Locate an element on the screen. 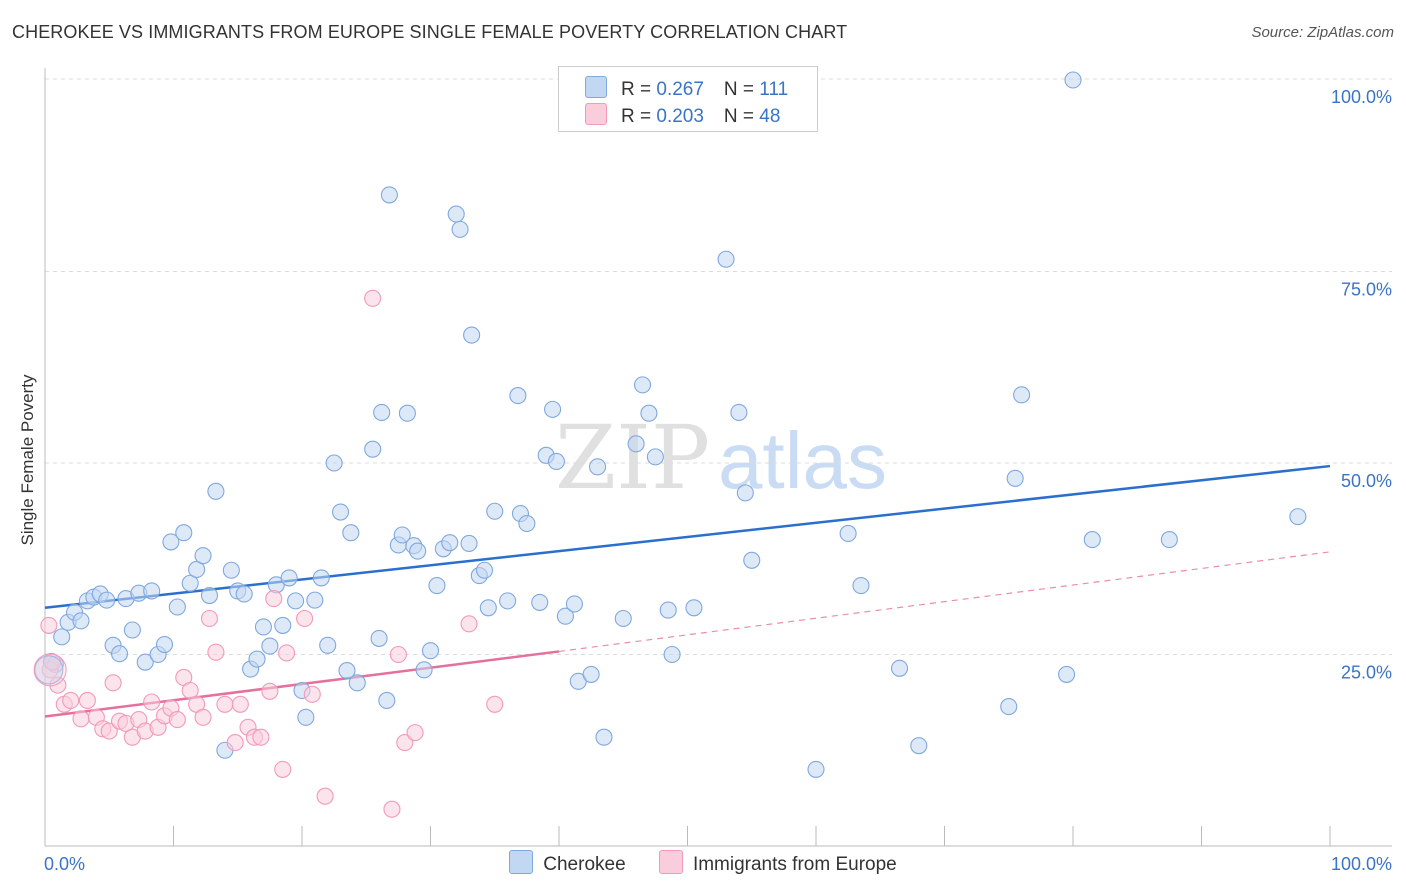  legend-item-europe: Immigrants from Europe is located at coordinates (777, 863).